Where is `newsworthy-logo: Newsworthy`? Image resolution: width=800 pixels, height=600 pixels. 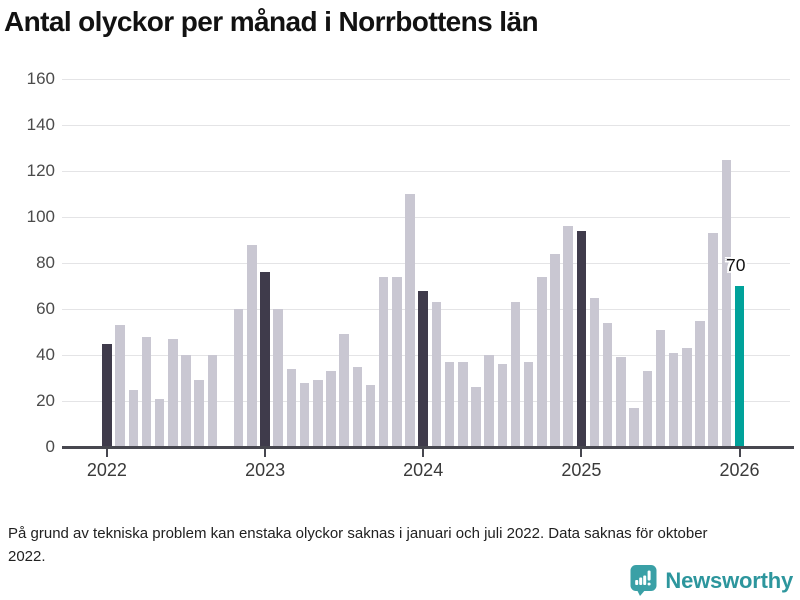 newsworthy-logo: Newsworthy is located at coordinates (711, 580).